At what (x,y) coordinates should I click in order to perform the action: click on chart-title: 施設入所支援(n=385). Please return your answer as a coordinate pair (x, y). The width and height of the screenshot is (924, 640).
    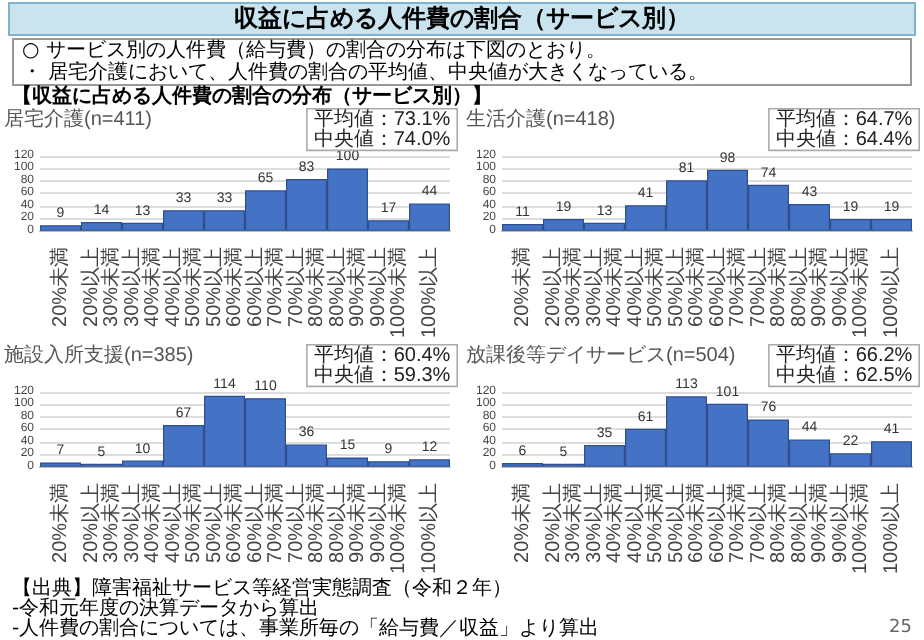
    Looking at the image, I should click on (99, 355).